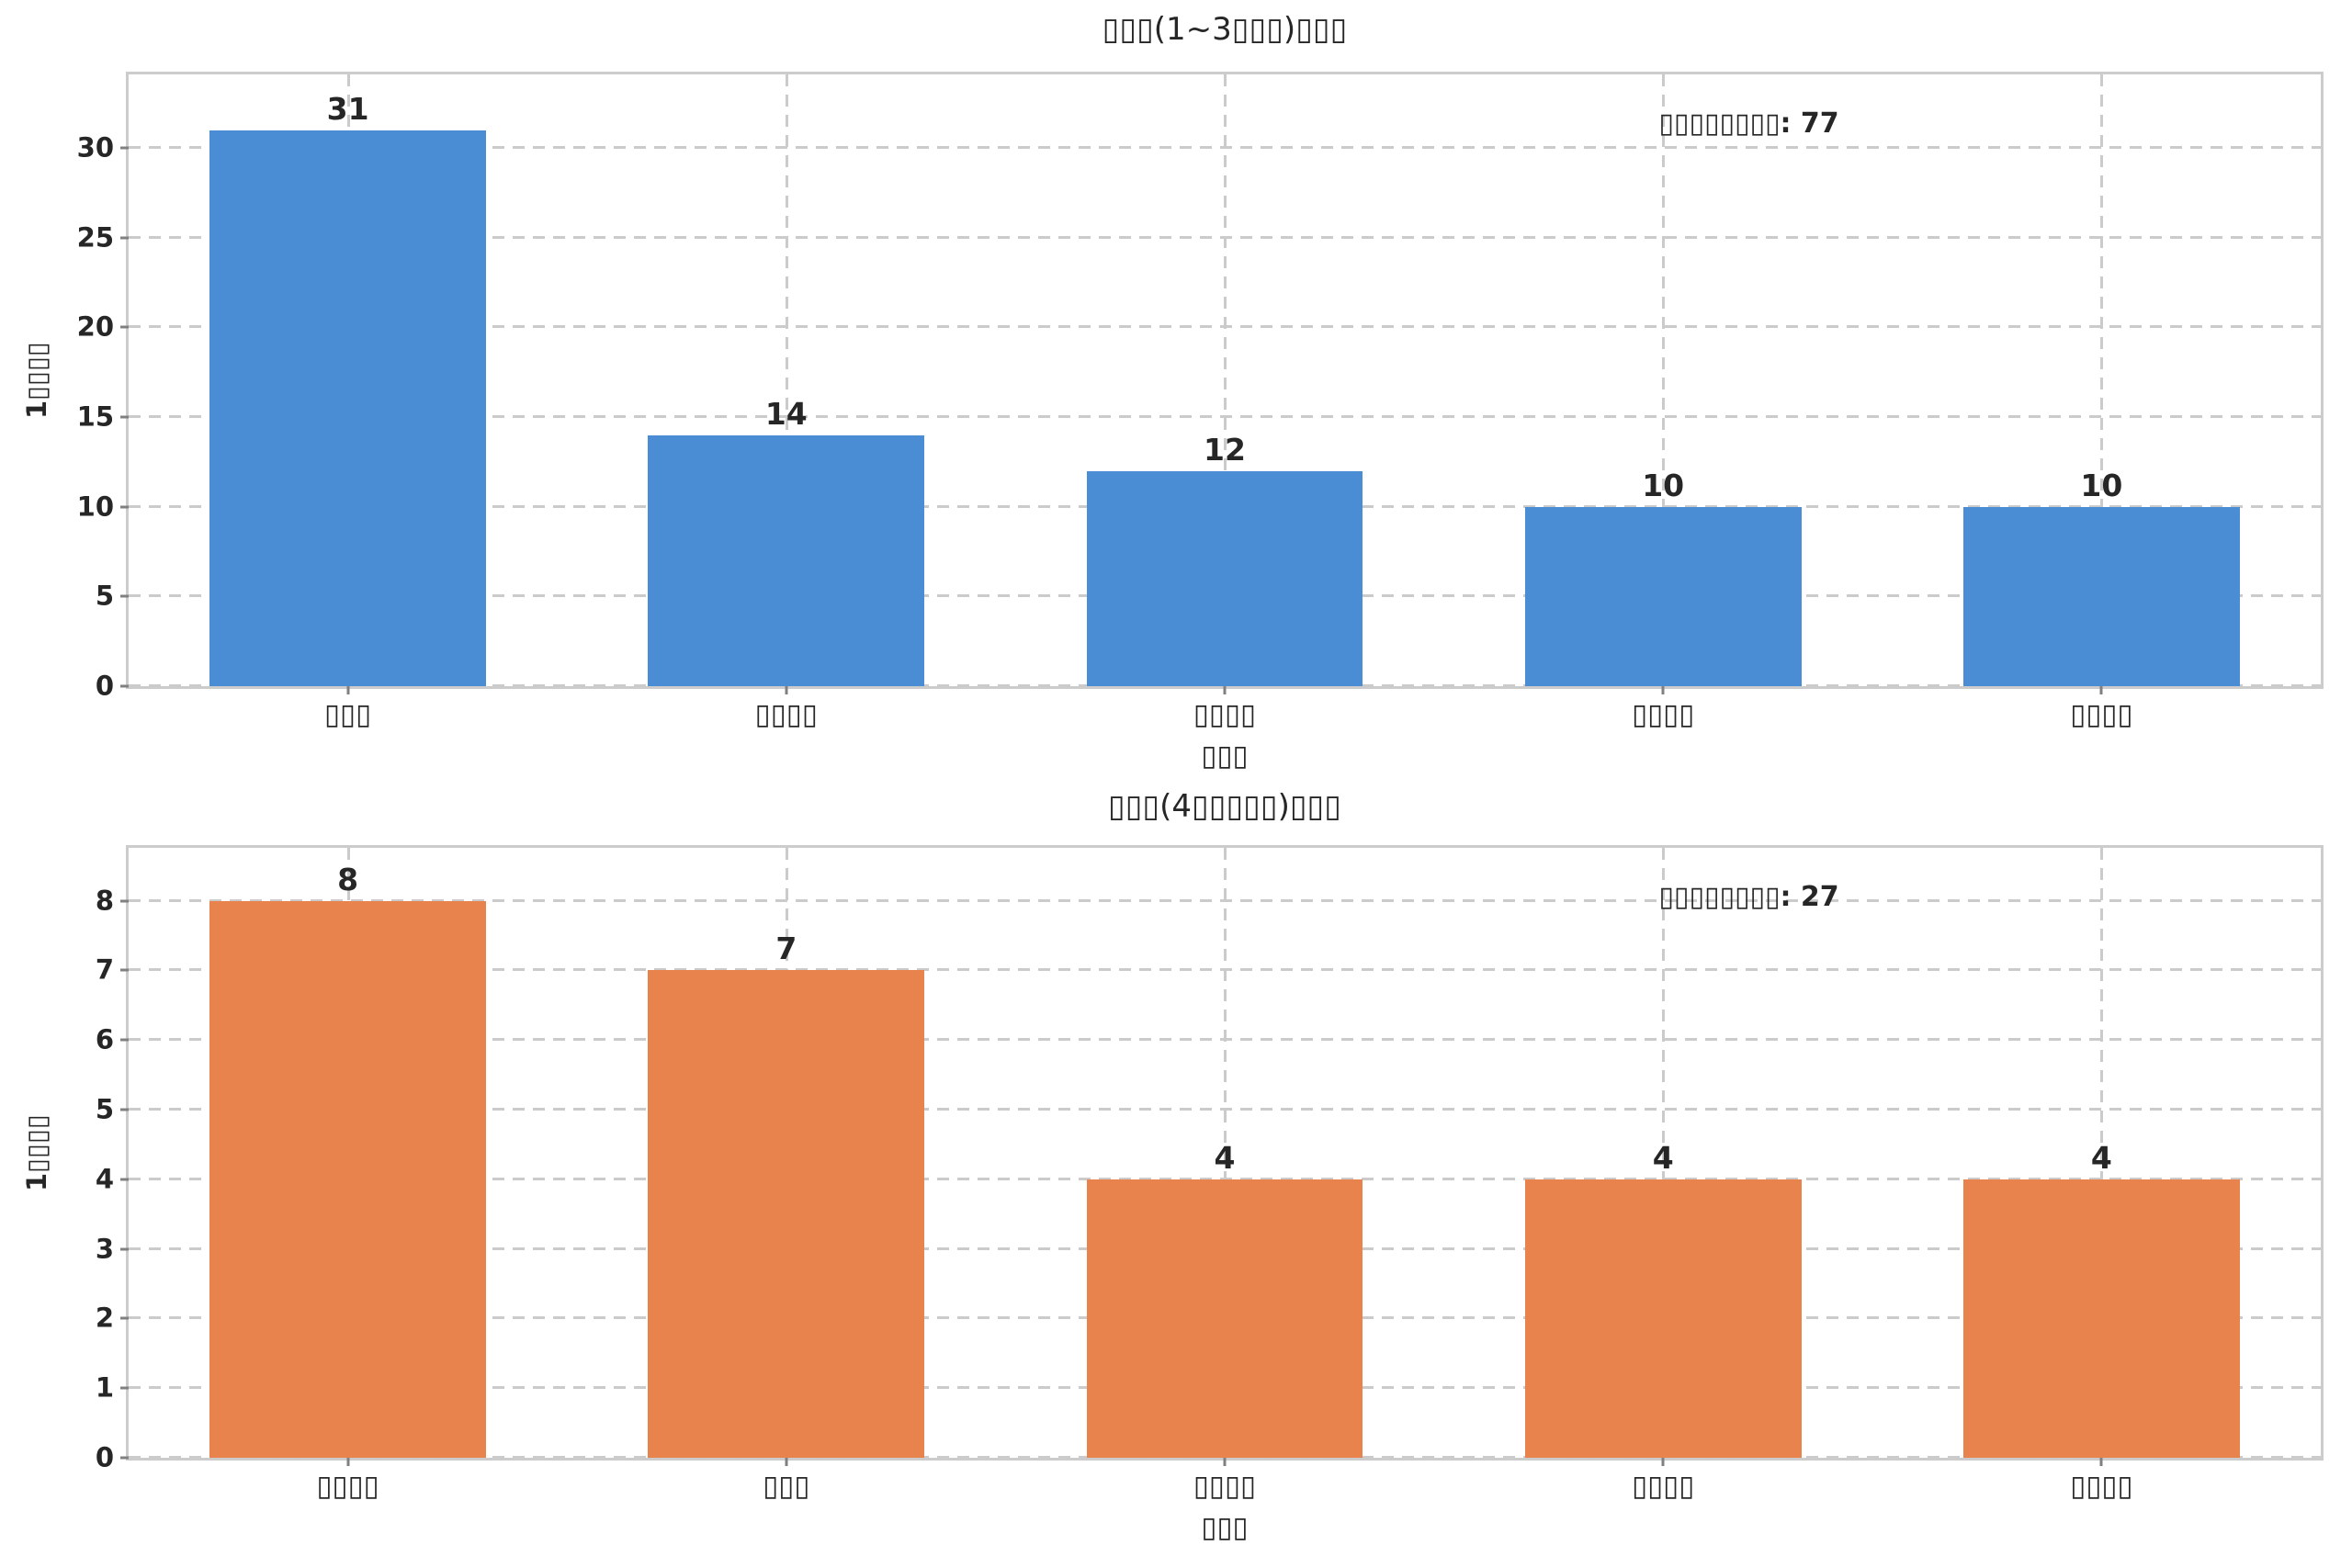 The height and width of the screenshot is (1568, 2352). I want to click on bar-value-label: 8, so click(348, 879).